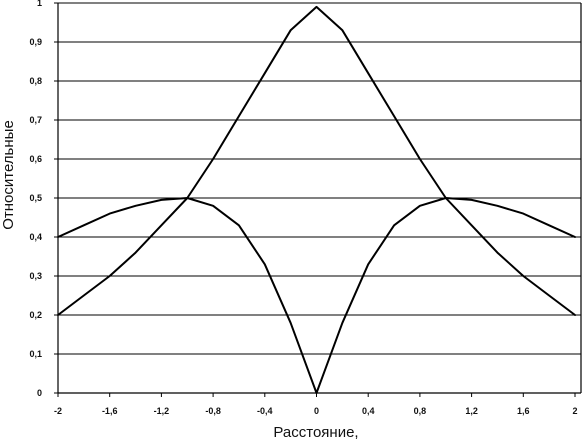  What do you see at coordinates (471, 411) in the screenshot?
I see `x-tick-label: 1,2` at bounding box center [471, 411].